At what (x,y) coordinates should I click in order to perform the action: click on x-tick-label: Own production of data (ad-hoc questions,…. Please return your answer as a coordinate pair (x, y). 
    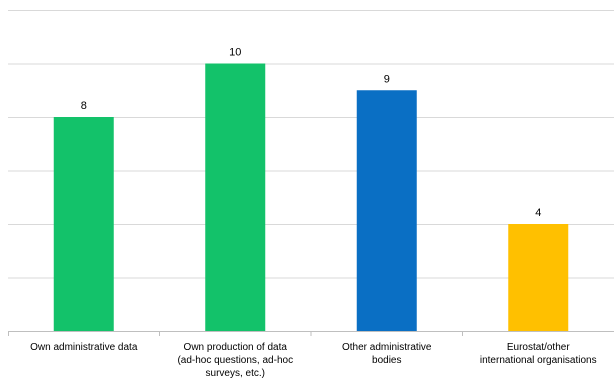
    Looking at the image, I should click on (235, 360).